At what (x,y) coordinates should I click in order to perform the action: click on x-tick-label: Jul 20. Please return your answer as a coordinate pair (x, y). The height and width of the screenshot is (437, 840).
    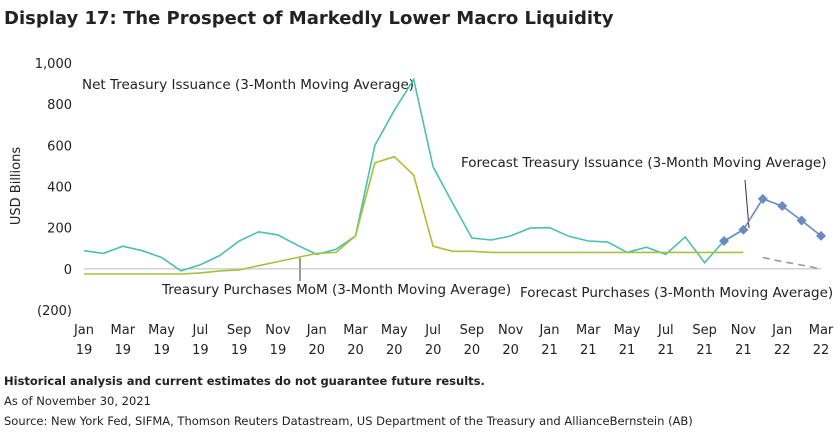
    Looking at the image, I should click on (432, 340).